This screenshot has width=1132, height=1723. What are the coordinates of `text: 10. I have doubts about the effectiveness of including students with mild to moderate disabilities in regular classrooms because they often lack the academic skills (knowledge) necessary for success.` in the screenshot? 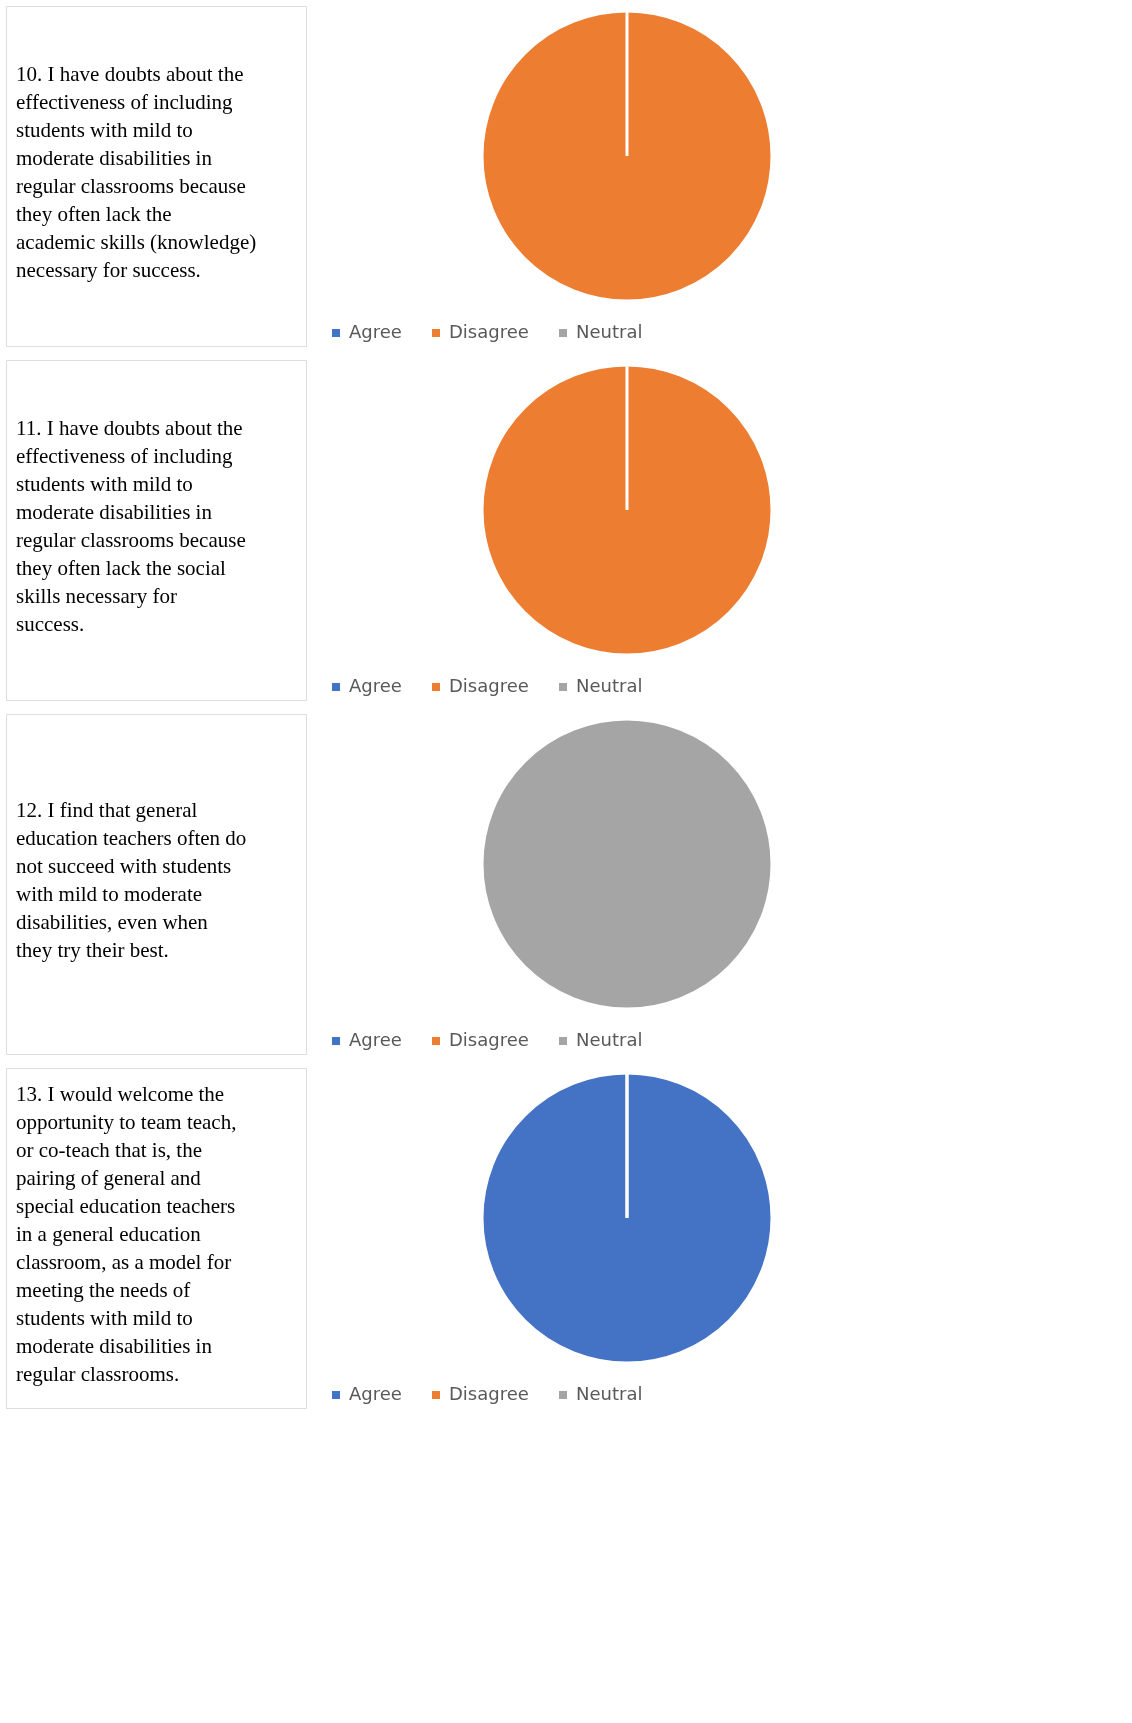 It's located at (136, 172).